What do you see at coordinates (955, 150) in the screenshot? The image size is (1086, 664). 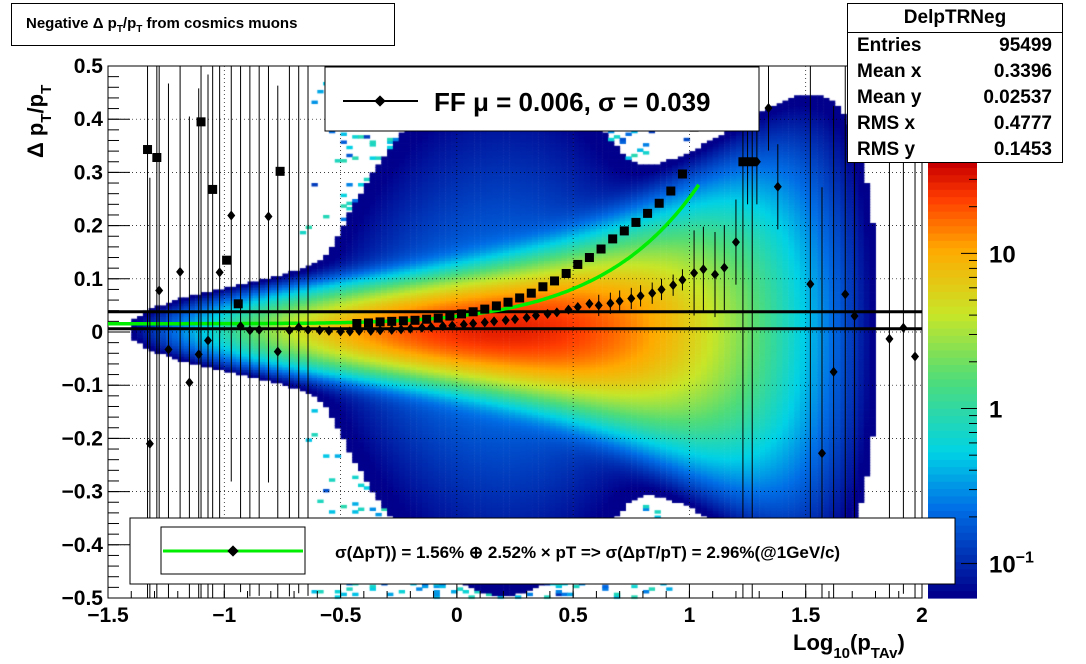 I see `stats-row-rms-y: RMS y 0.1453` at bounding box center [955, 150].